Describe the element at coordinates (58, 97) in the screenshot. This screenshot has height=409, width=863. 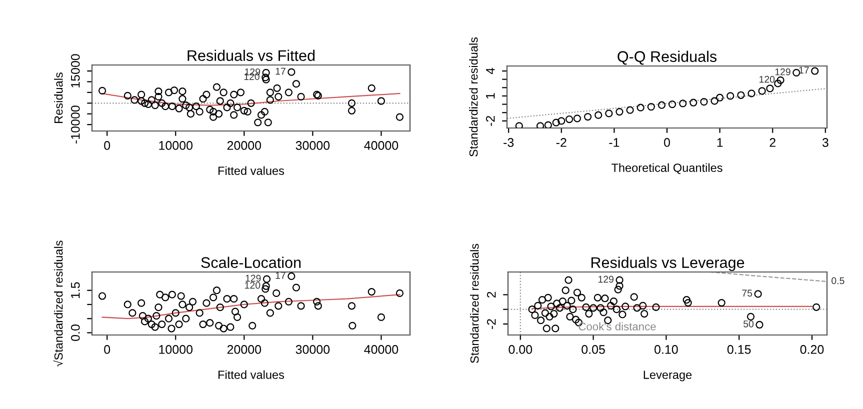
I see `y-axis-title: Residuals` at that location.